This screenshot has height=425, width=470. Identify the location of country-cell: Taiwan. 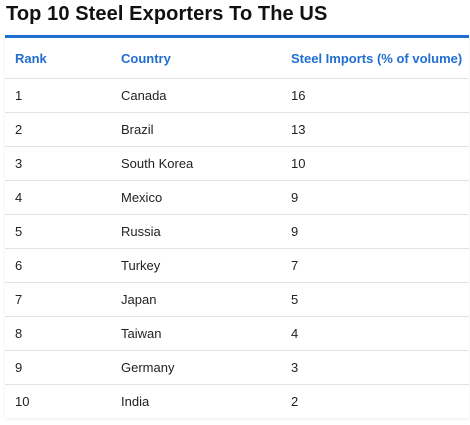
(195, 333).